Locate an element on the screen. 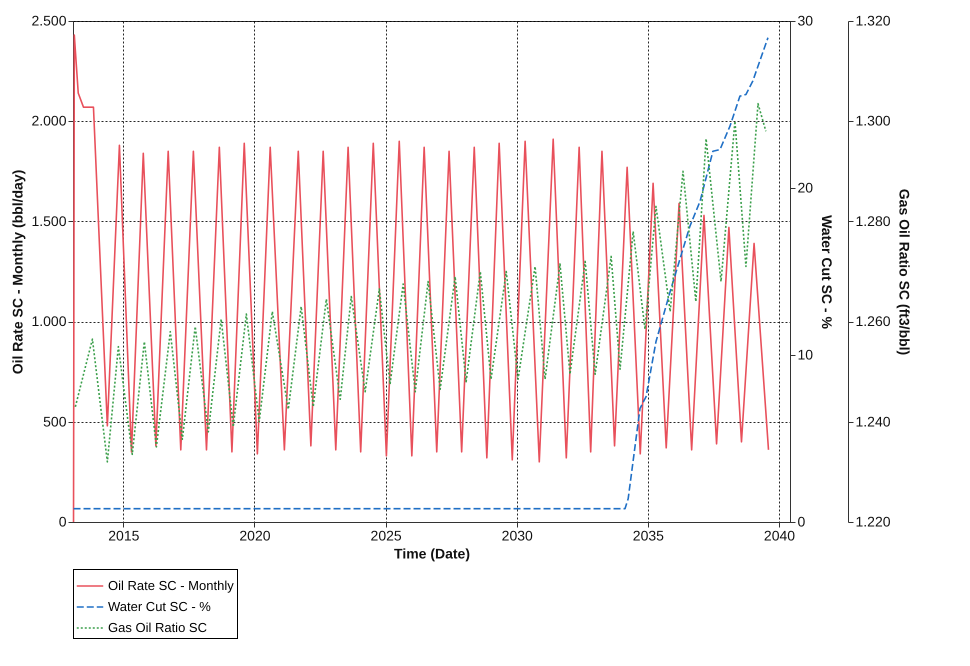 The image size is (970, 666). y3-tick-label: 1.260 is located at coordinates (873, 321).